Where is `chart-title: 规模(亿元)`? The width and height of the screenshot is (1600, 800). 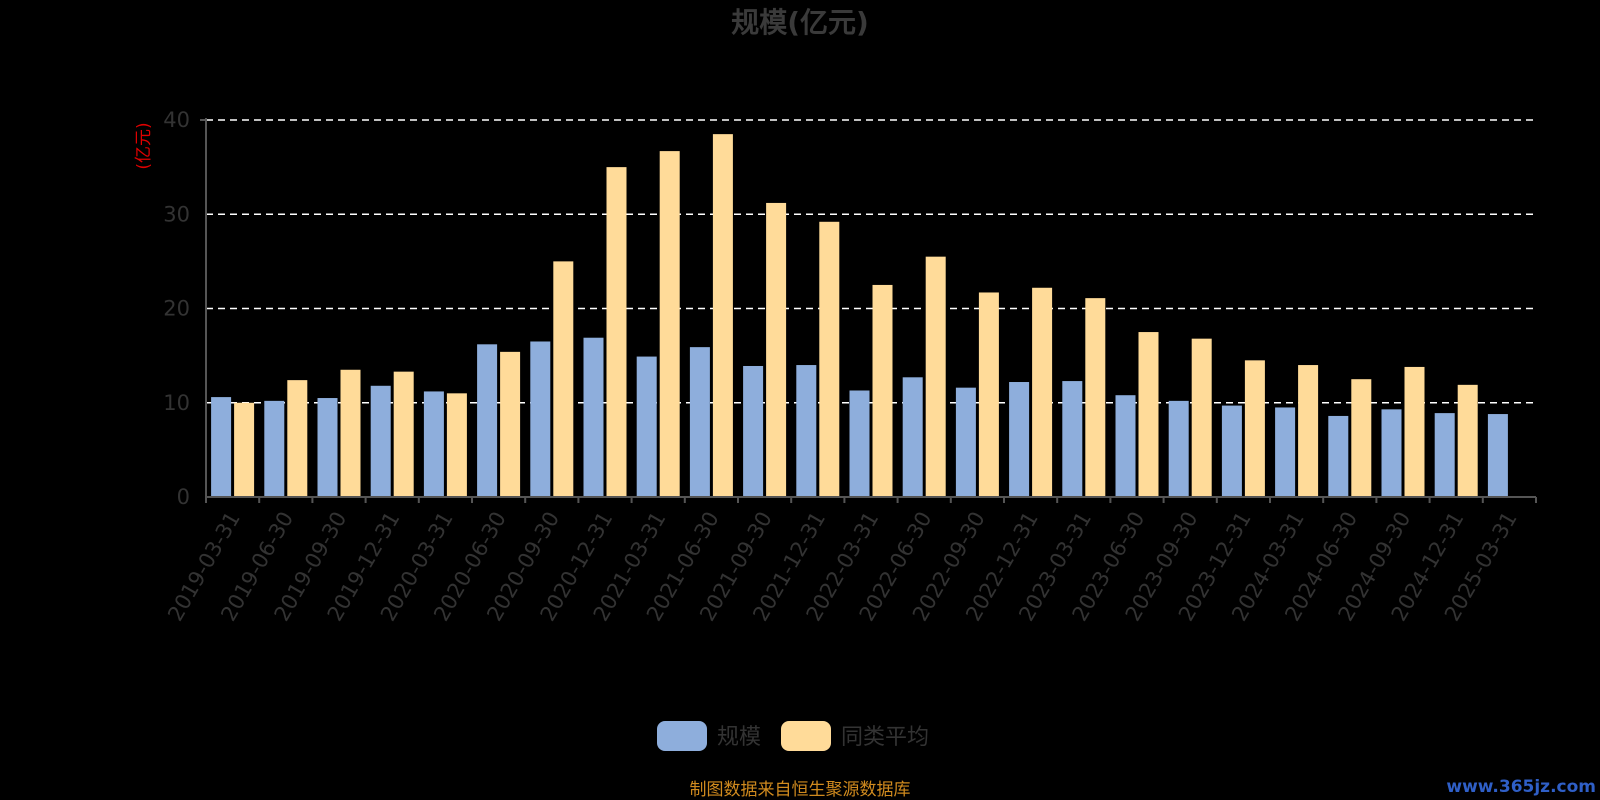
chart-title: 规模(亿元) is located at coordinates (800, 22).